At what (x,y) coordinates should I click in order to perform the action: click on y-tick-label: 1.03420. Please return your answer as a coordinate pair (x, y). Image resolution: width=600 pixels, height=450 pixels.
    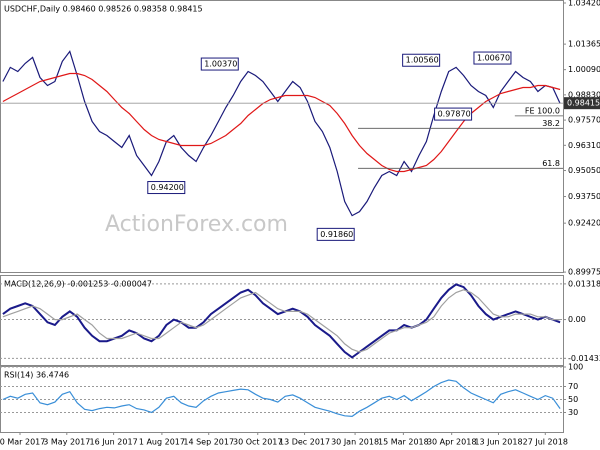
    Looking at the image, I should click on (584, 4).